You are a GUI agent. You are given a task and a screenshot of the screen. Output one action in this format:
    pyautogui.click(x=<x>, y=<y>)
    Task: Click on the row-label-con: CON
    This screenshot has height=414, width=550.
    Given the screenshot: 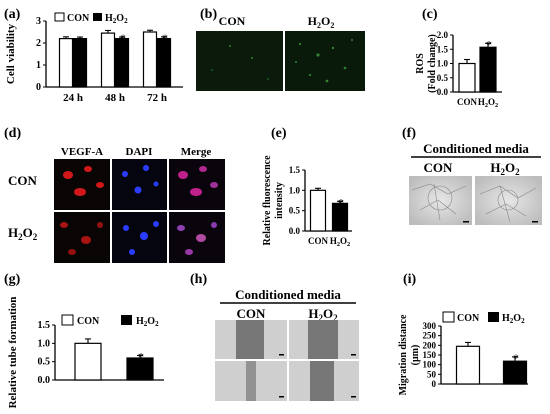 What is the action you would take?
    pyautogui.click(x=23, y=180)
    